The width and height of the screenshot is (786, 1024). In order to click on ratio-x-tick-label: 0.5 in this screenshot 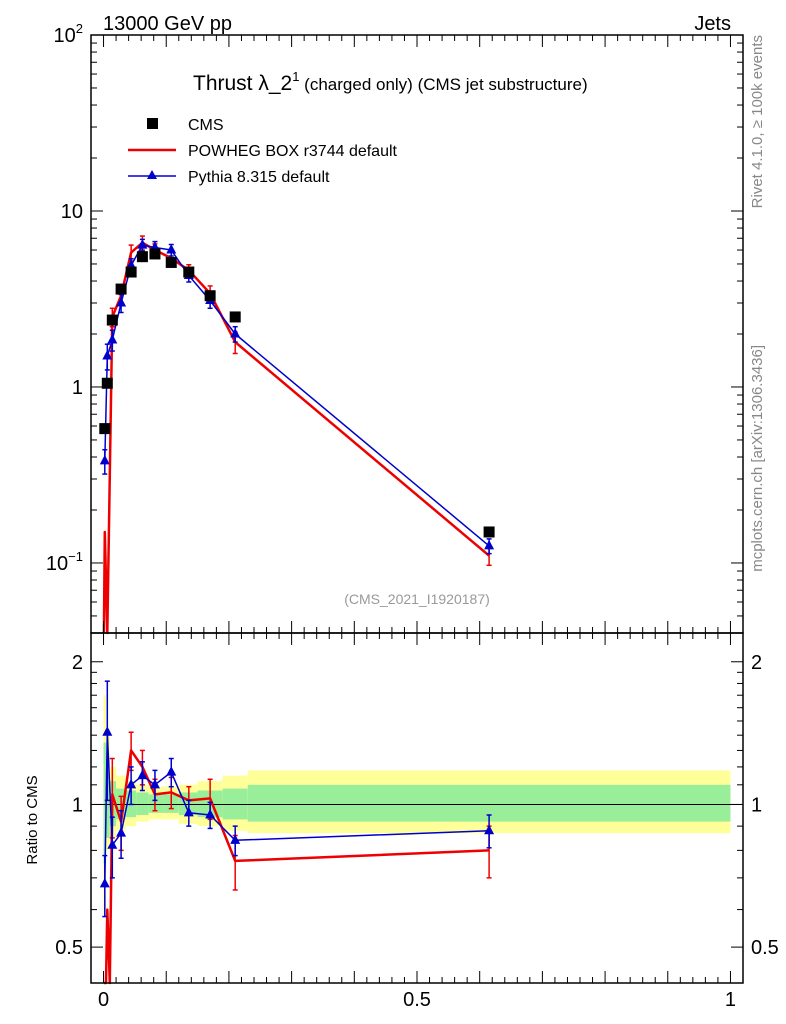, I will do `click(417, 1000)`.